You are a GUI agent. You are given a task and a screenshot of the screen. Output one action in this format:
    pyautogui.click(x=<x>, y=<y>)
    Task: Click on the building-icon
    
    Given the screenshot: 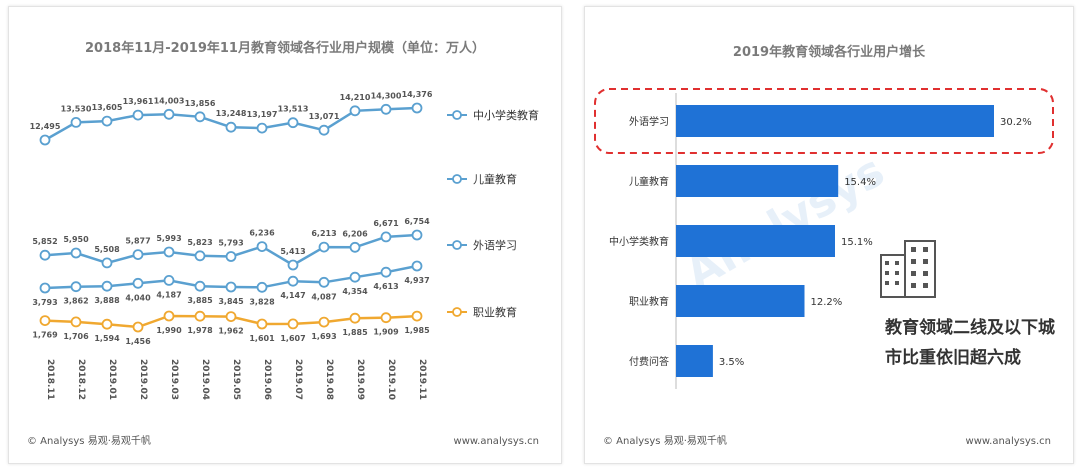 What is the action you would take?
    pyautogui.click(x=908, y=269)
    